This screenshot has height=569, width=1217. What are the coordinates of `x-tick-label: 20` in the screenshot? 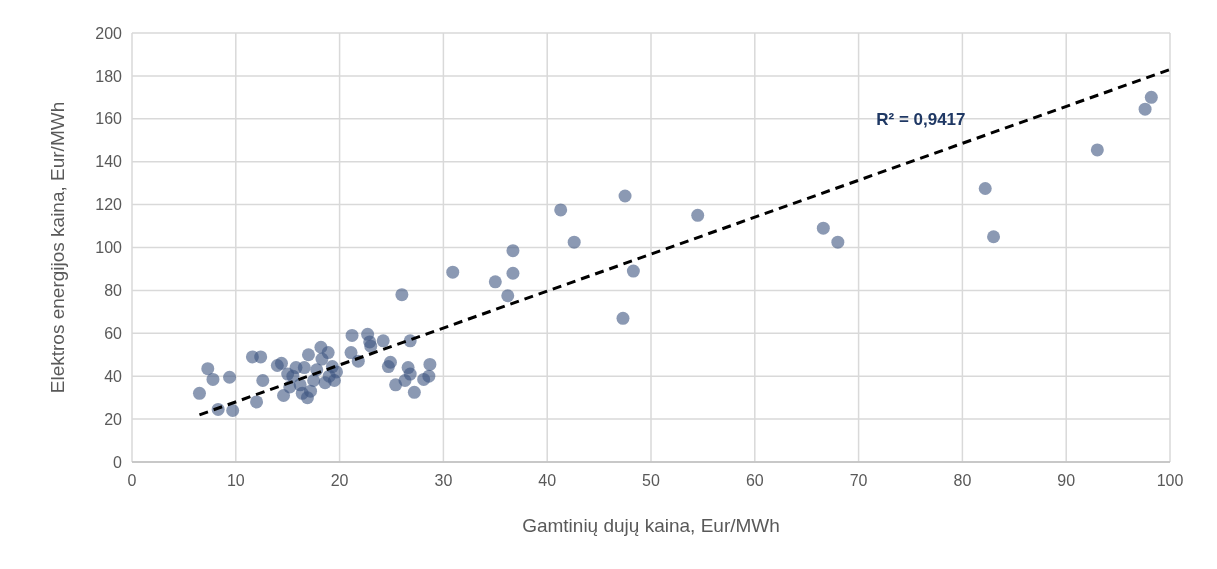 It's located at (339, 480).